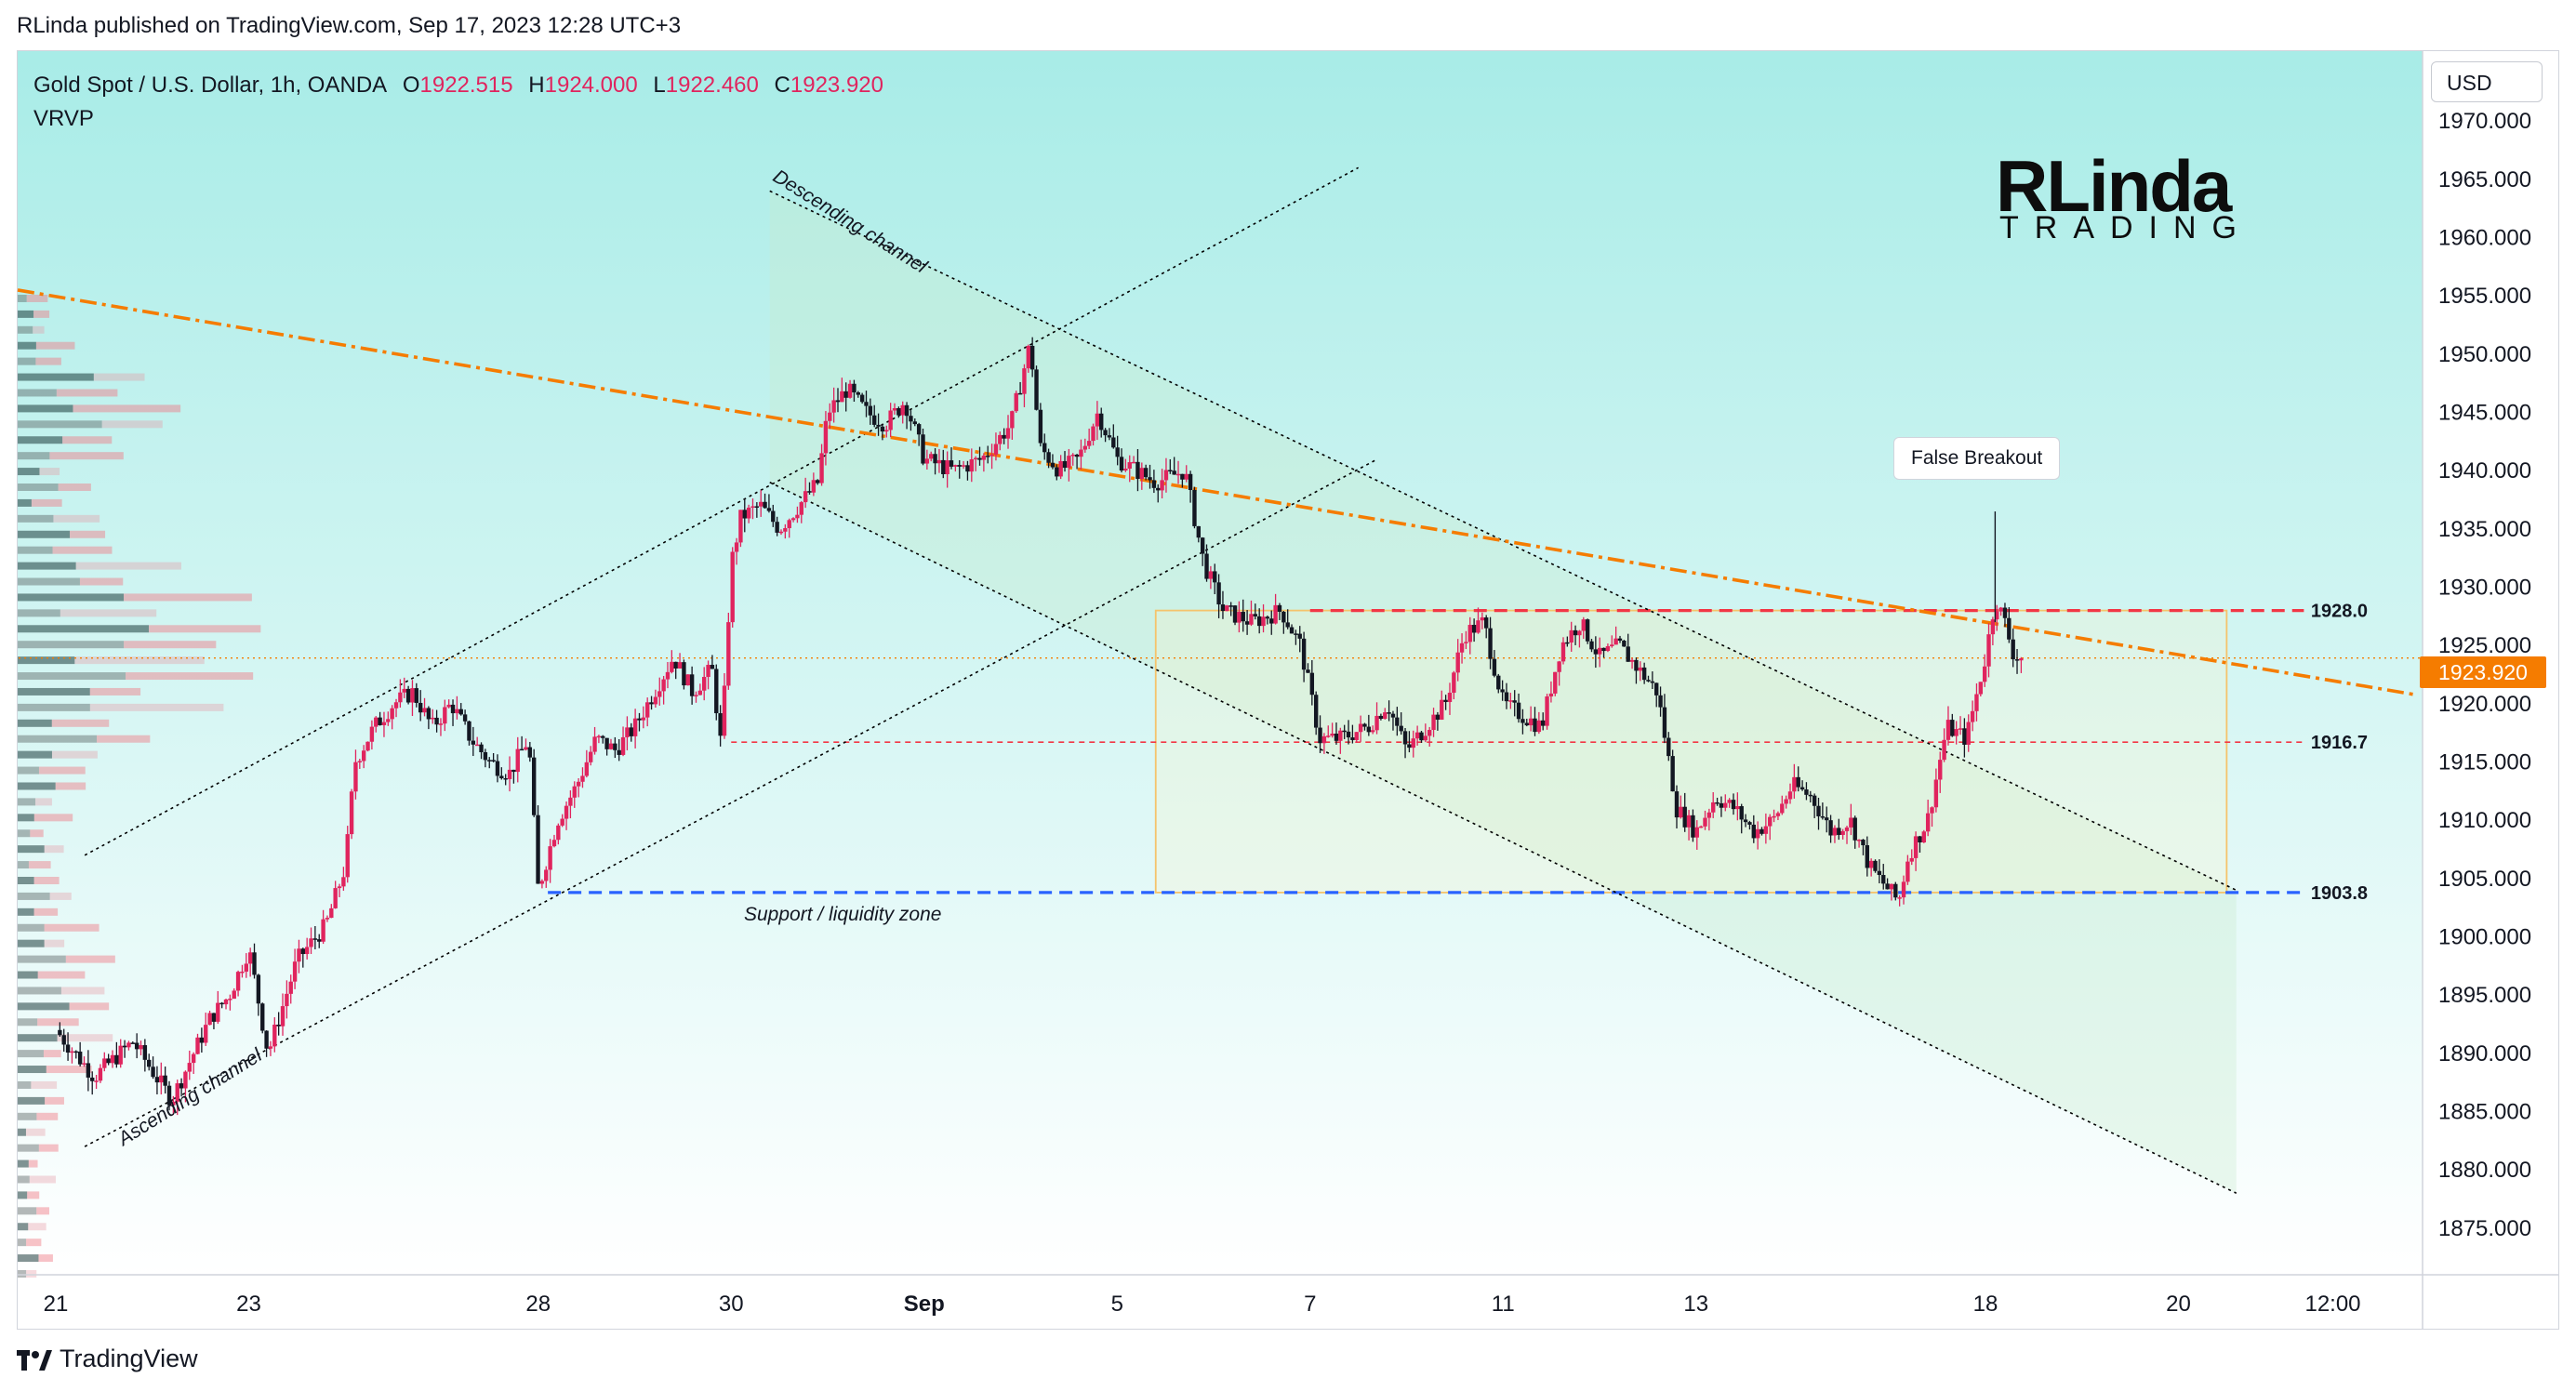 Image resolution: width=2576 pixels, height=1391 pixels. What do you see at coordinates (107, 1358) in the screenshot?
I see `tradingview-footer: TradingView` at bounding box center [107, 1358].